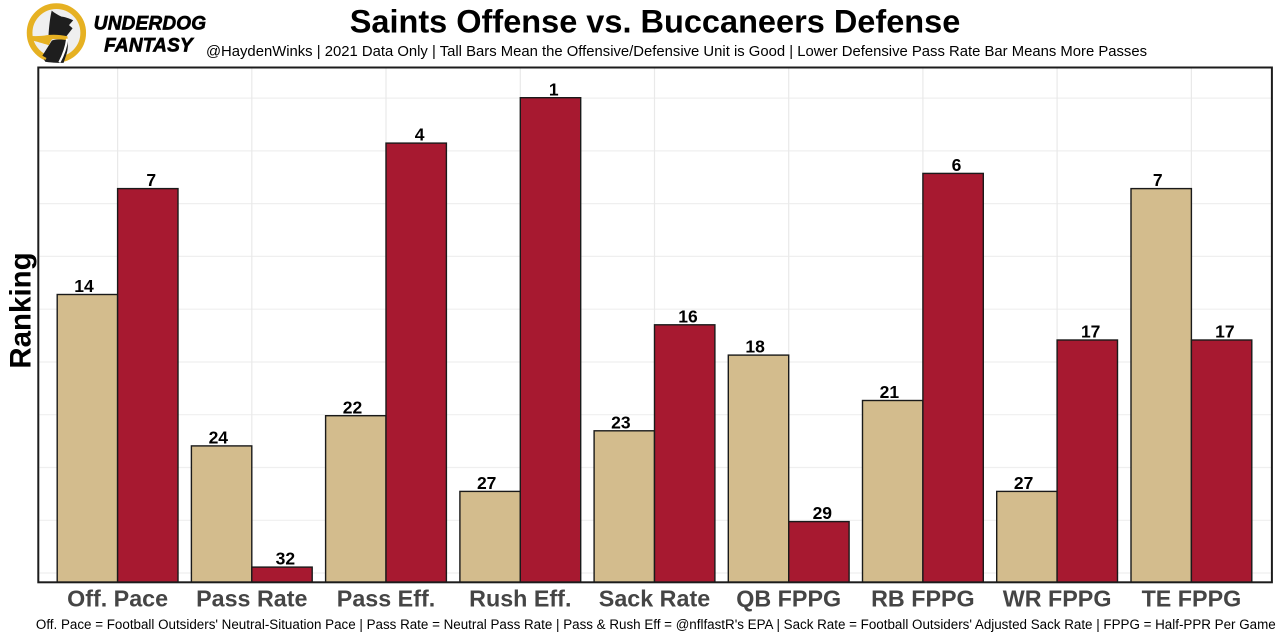  Describe the element at coordinates (251, 599) in the screenshot. I see `svg-text: Pass Rate` at that location.